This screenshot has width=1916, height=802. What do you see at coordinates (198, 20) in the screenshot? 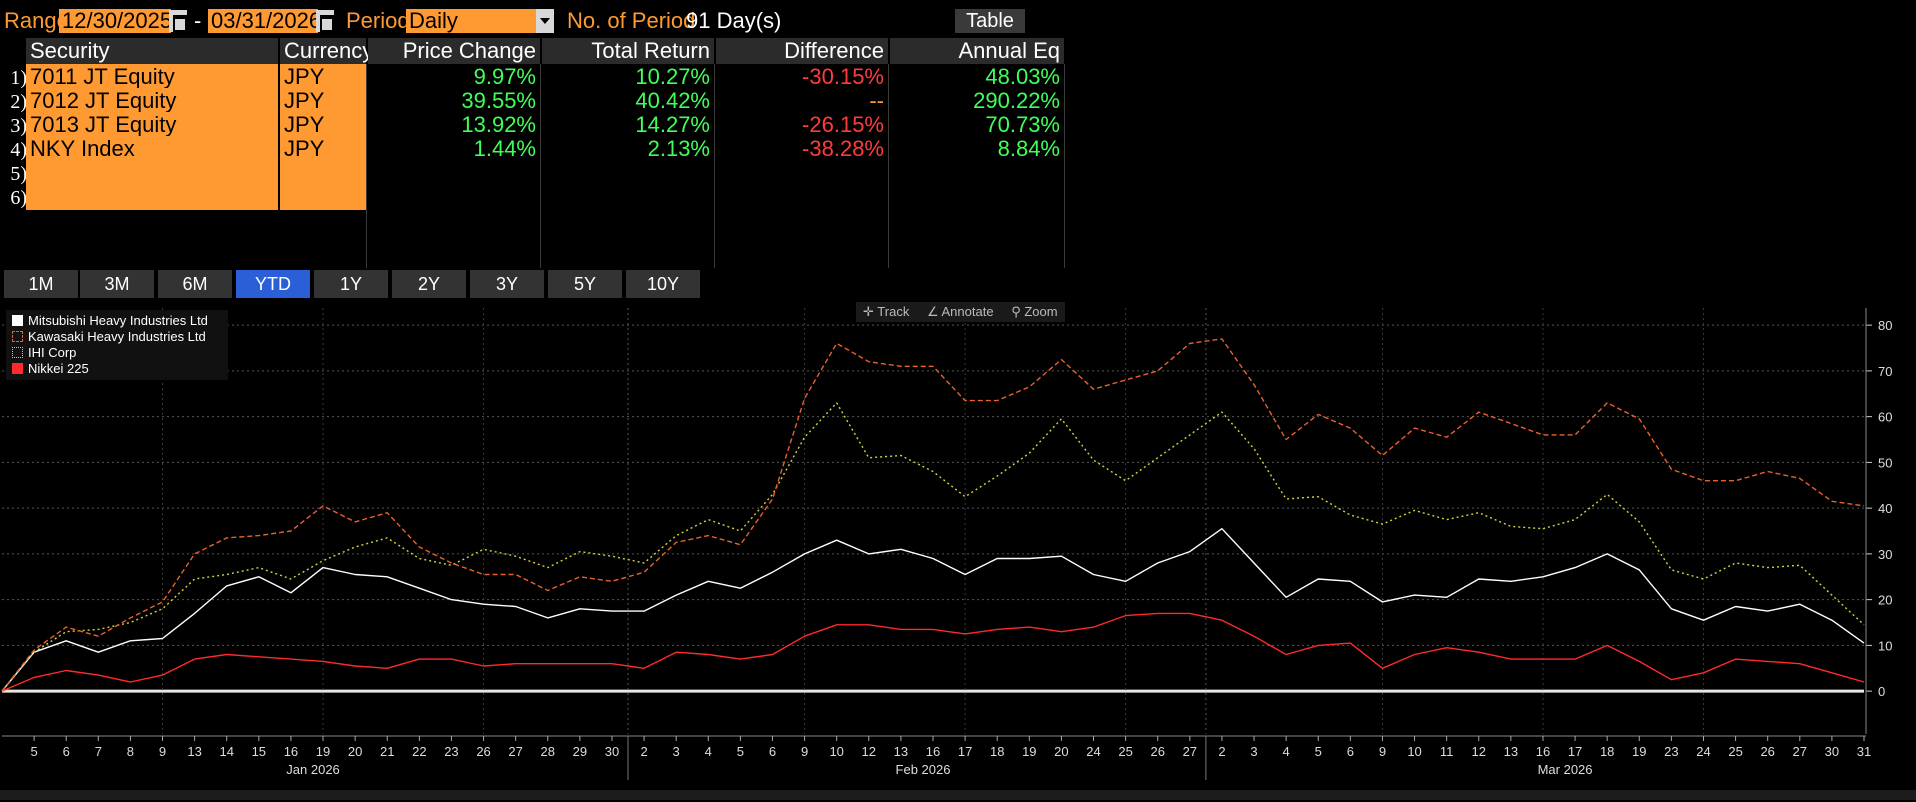
I see `range-dash: -` at bounding box center [198, 20].